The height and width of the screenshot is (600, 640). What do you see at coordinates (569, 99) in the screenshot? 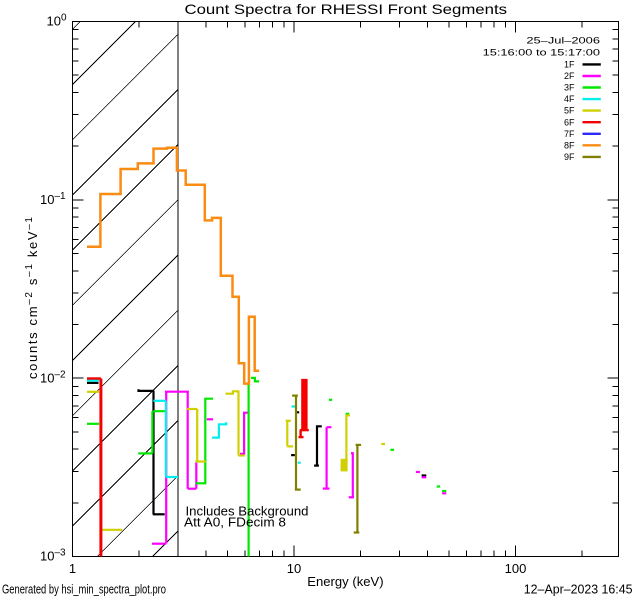
I see `svg-text: 4F` at bounding box center [569, 99].